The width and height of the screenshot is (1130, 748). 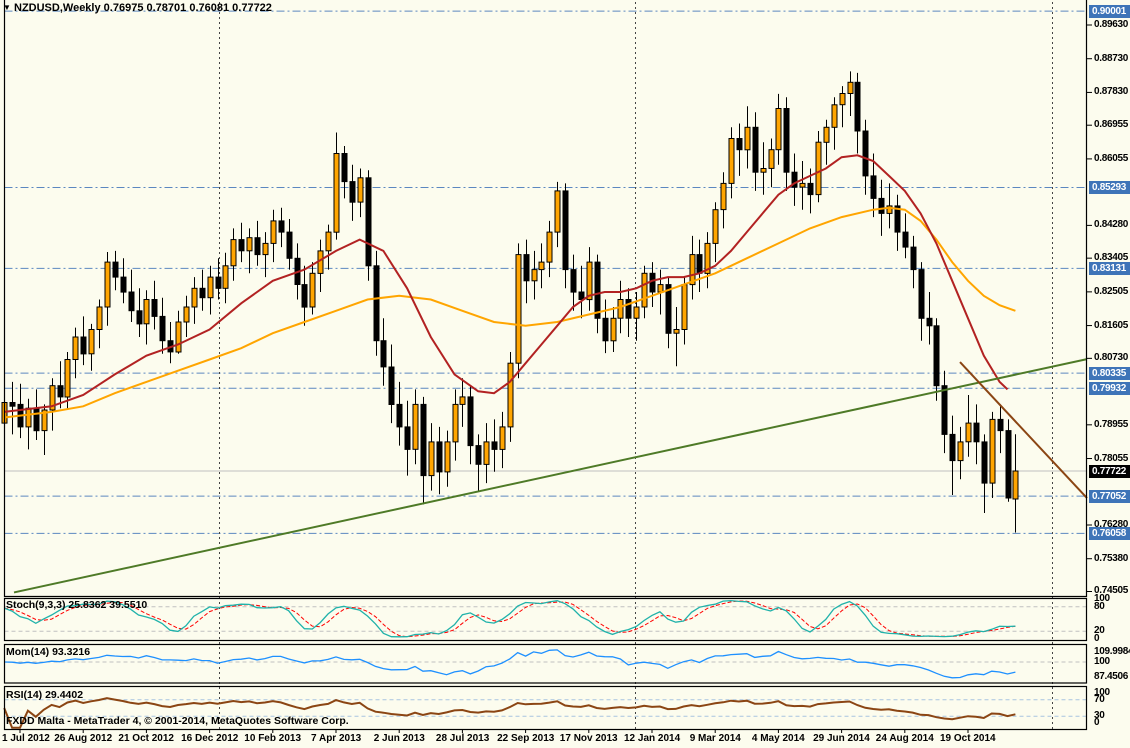 What do you see at coordinates (1109, 187) in the screenshot?
I see `price-level-badge: 0.85293` at bounding box center [1109, 187].